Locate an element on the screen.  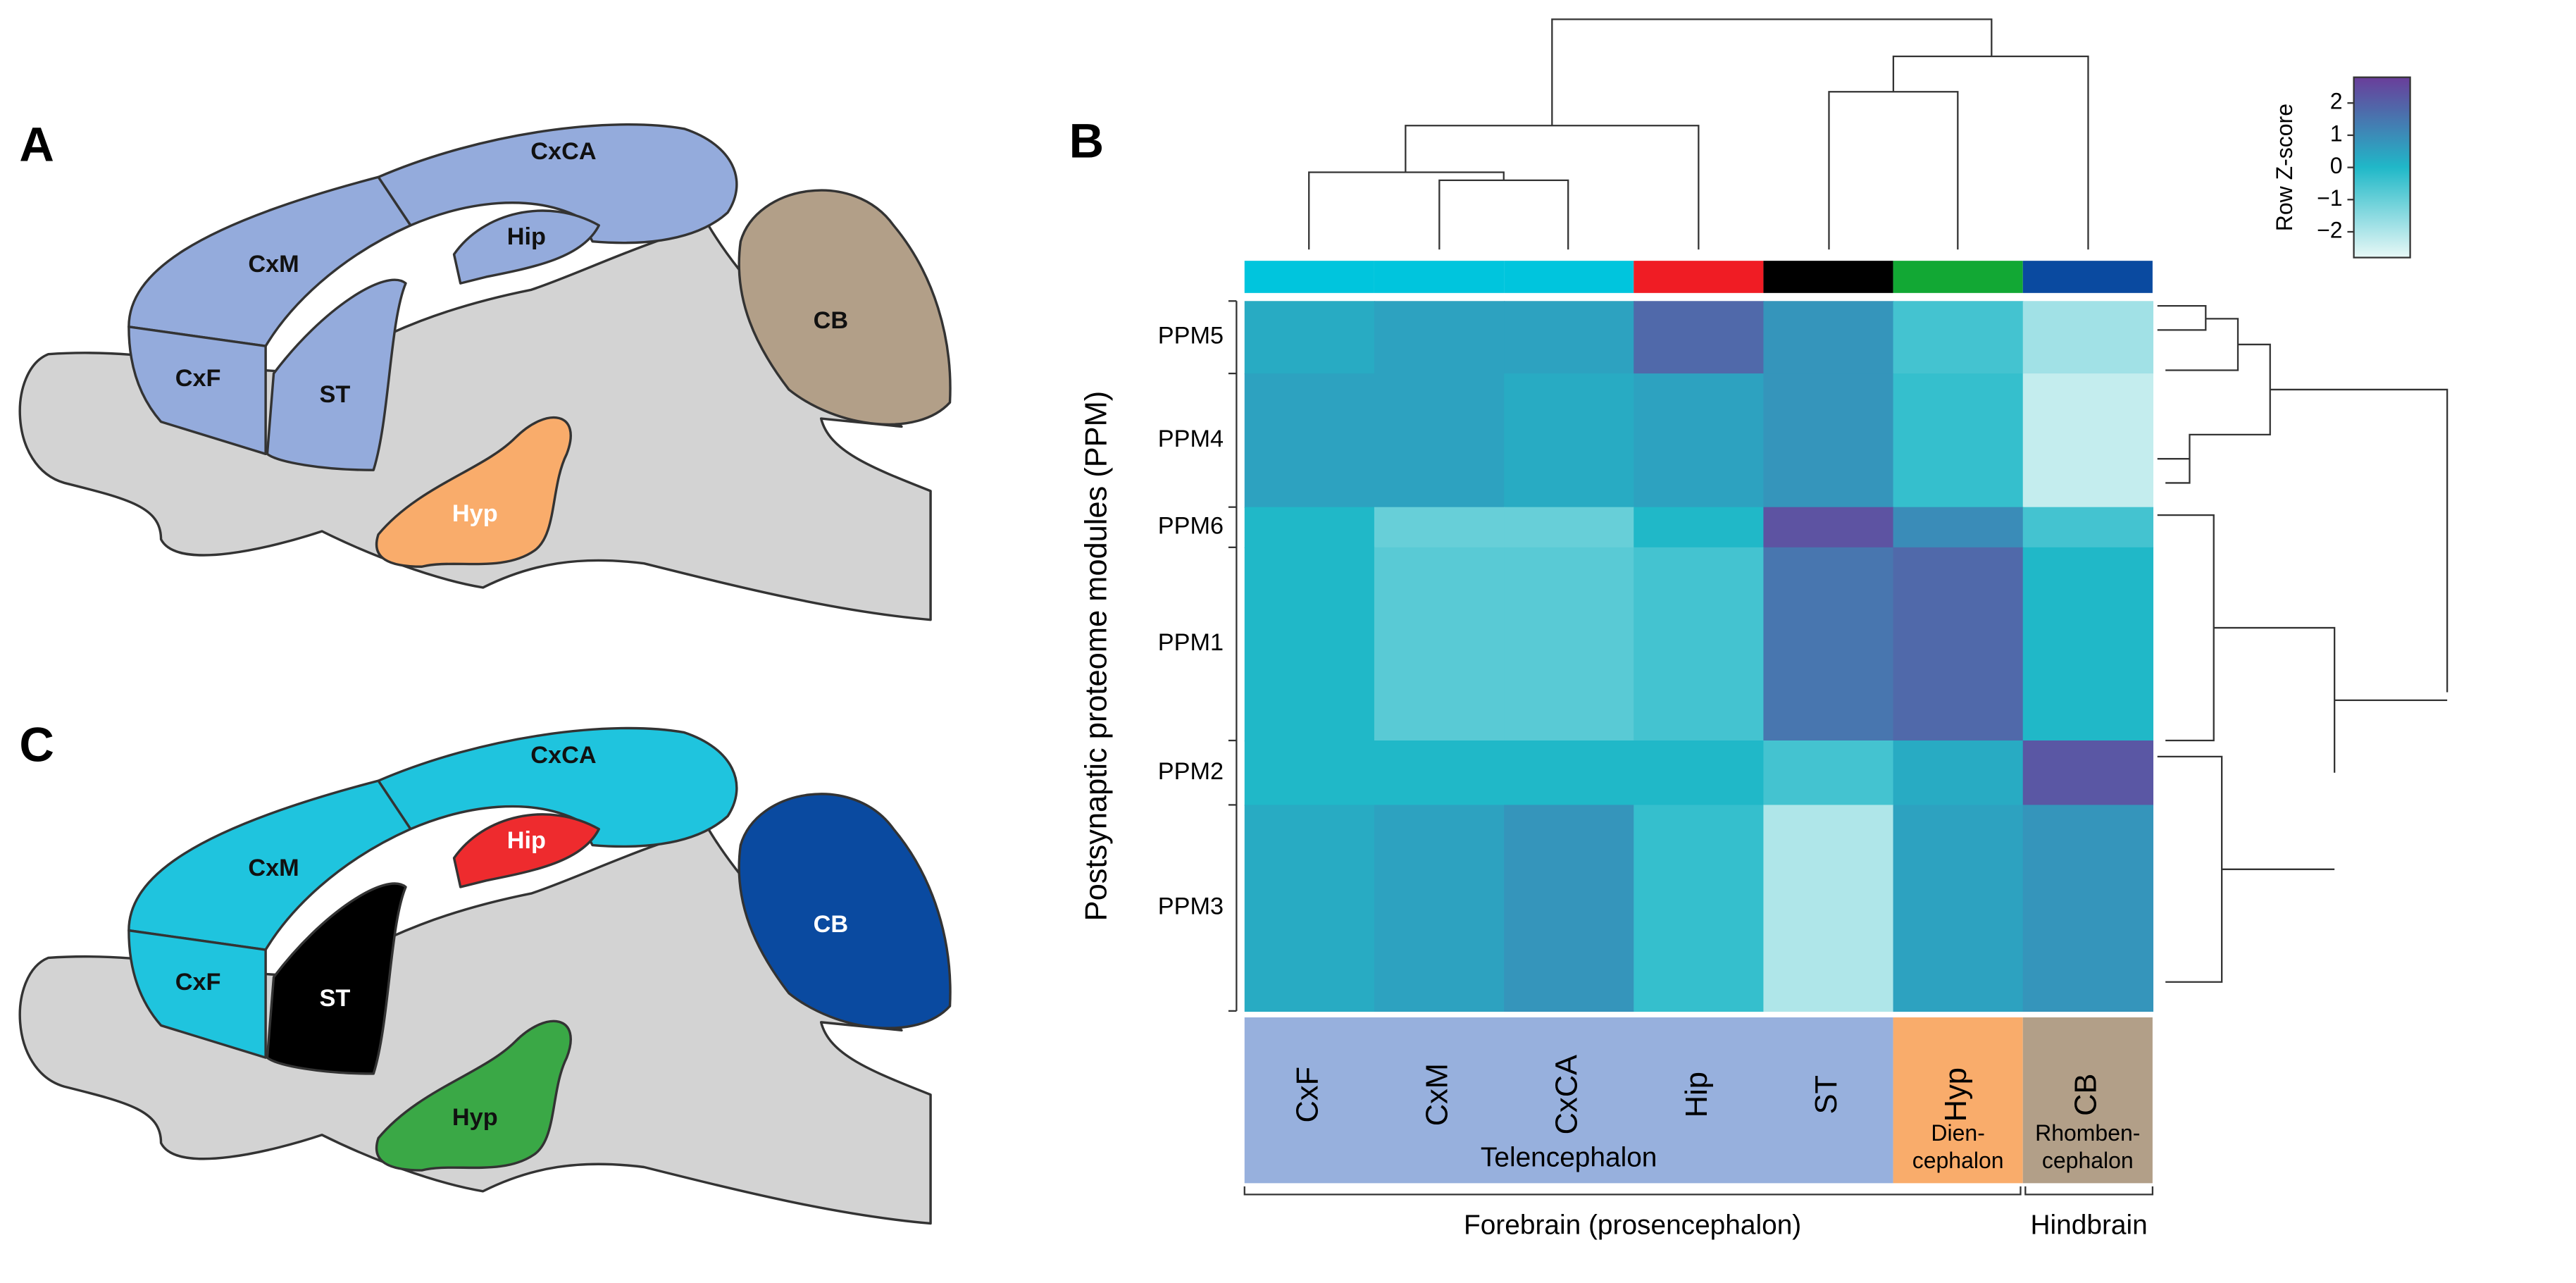
region-label: Hyp is located at coordinates (475, 1117).